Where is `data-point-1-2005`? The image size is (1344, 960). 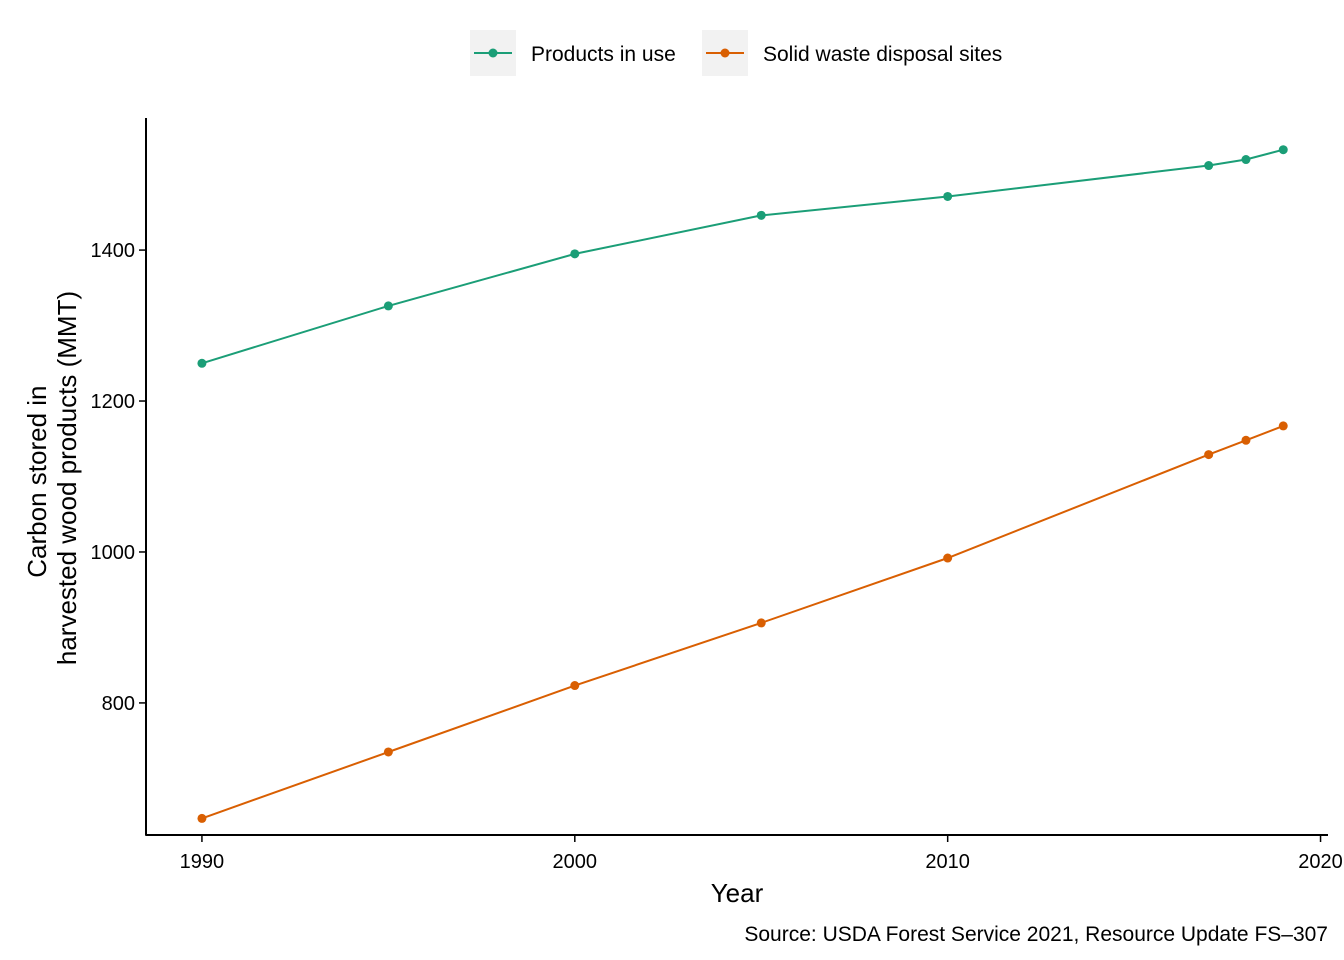
data-point-1-2005 is located at coordinates (761, 623).